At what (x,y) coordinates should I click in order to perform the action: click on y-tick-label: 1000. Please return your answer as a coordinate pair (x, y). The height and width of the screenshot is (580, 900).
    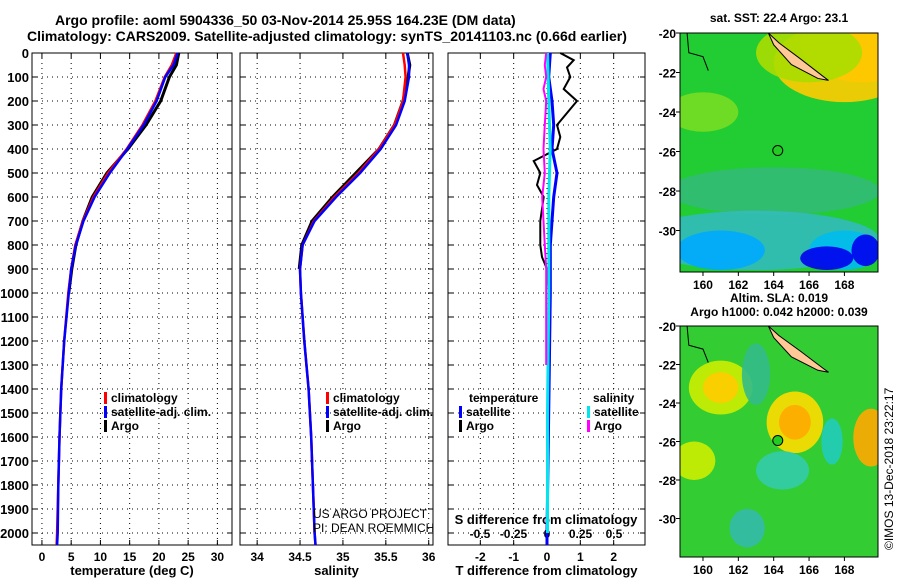
    Looking at the image, I should click on (14, 293).